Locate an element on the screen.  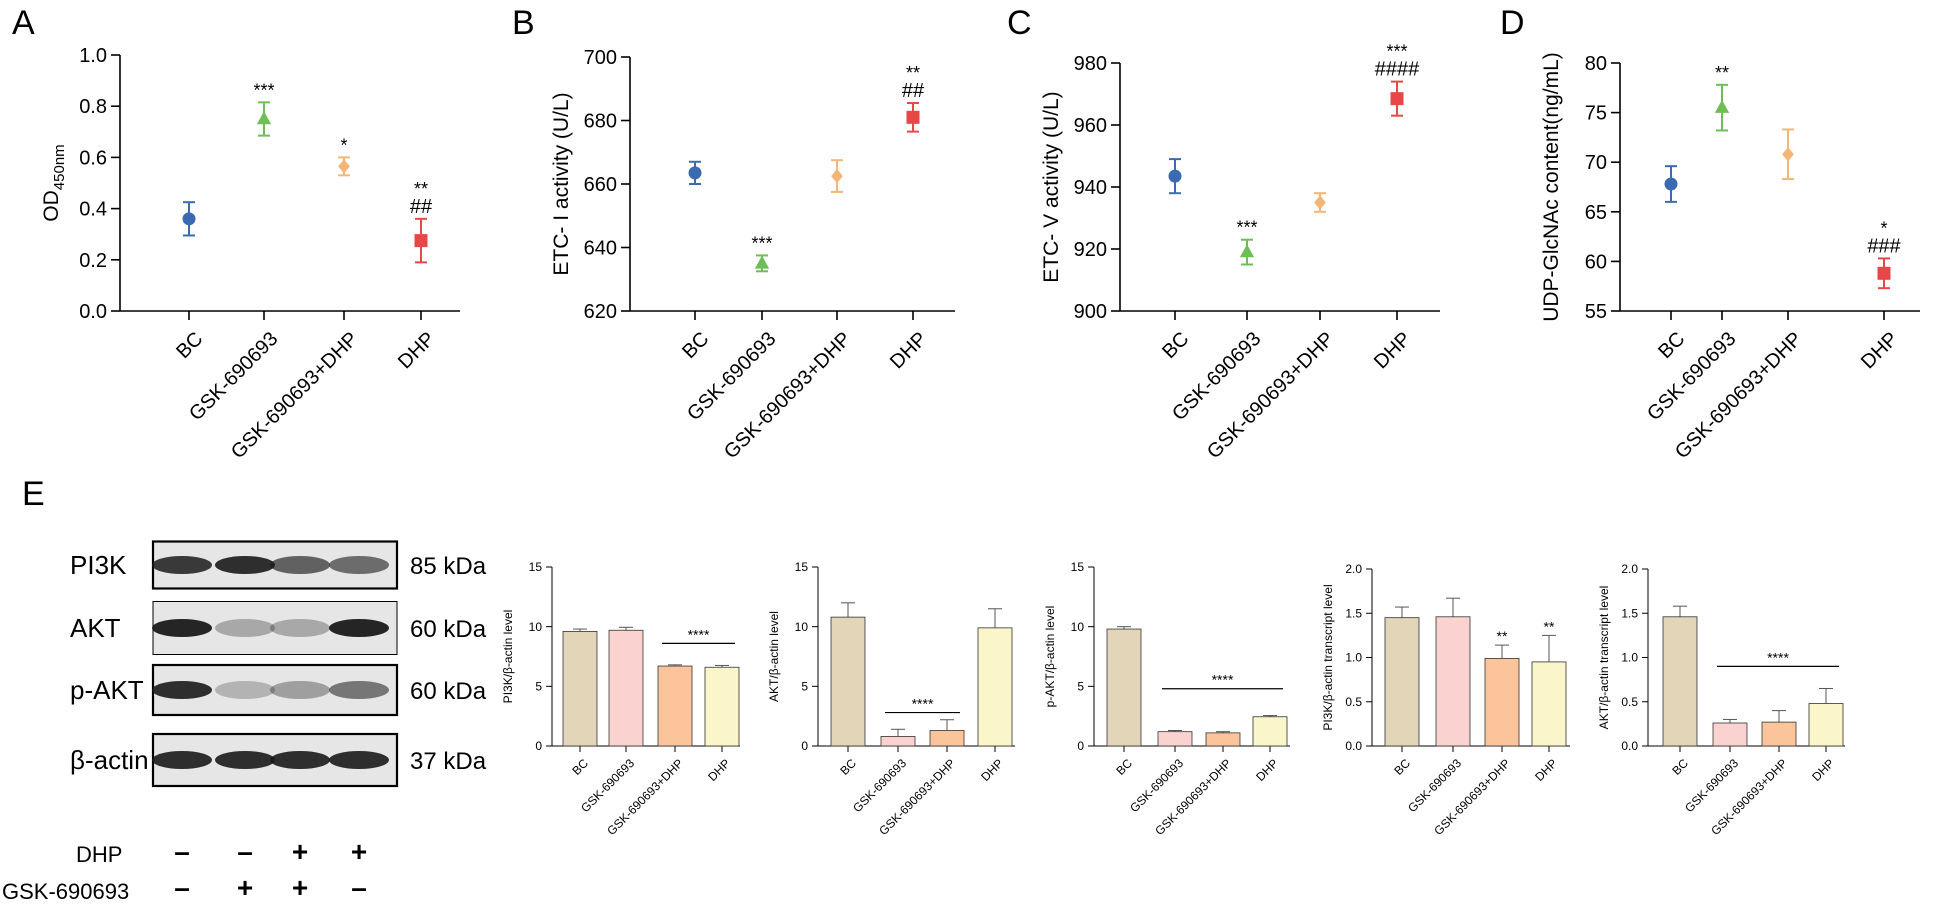
y-axis-label-text: PI3K/β-actin level is located at coordinates (508, 657).